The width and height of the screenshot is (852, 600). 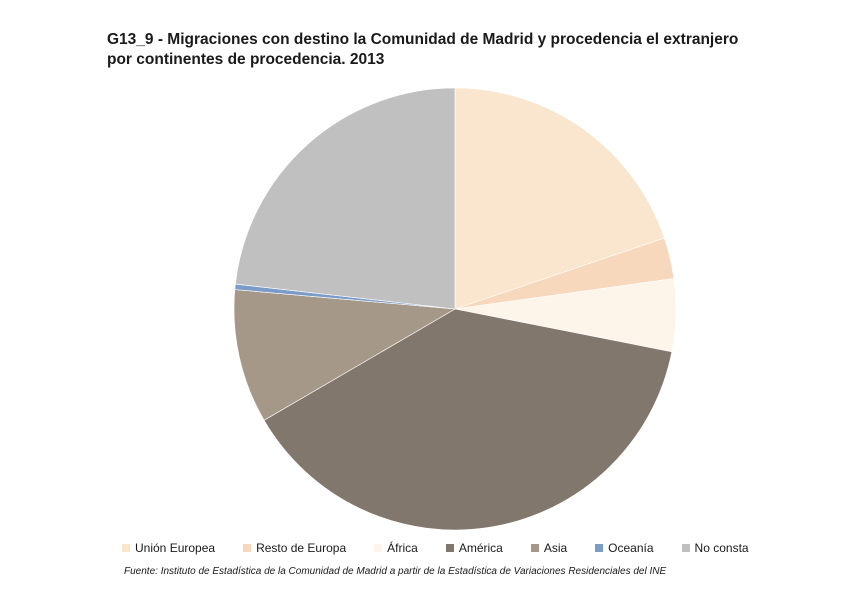 What do you see at coordinates (246, 59) in the screenshot?
I see `chart-title-line-2: por continentes de procedencia. 2013` at bounding box center [246, 59].